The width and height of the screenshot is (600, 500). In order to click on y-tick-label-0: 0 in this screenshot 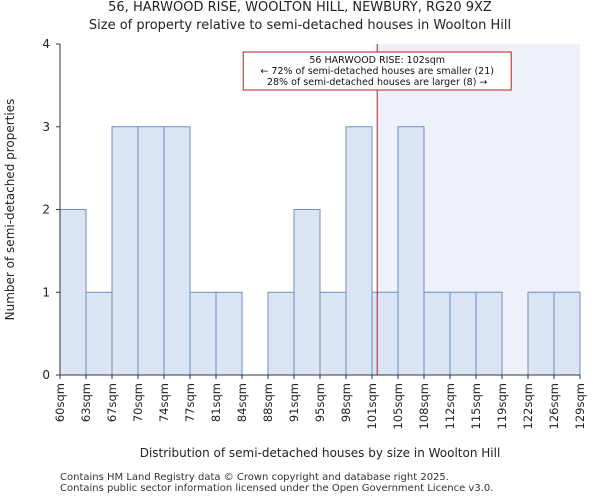, I will do `click(46, 375)`.